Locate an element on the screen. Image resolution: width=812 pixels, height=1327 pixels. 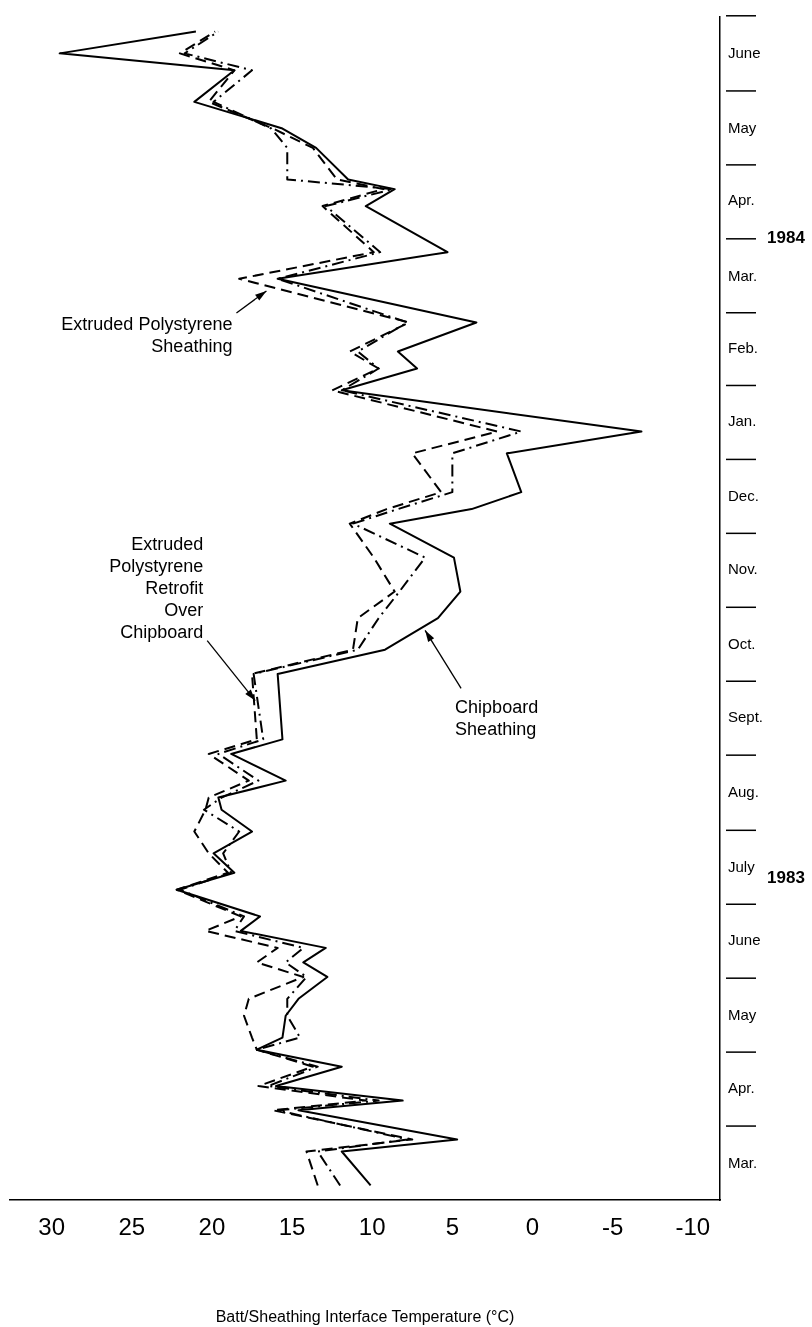
y-tick-label: July is located at coordinates (742, 867).